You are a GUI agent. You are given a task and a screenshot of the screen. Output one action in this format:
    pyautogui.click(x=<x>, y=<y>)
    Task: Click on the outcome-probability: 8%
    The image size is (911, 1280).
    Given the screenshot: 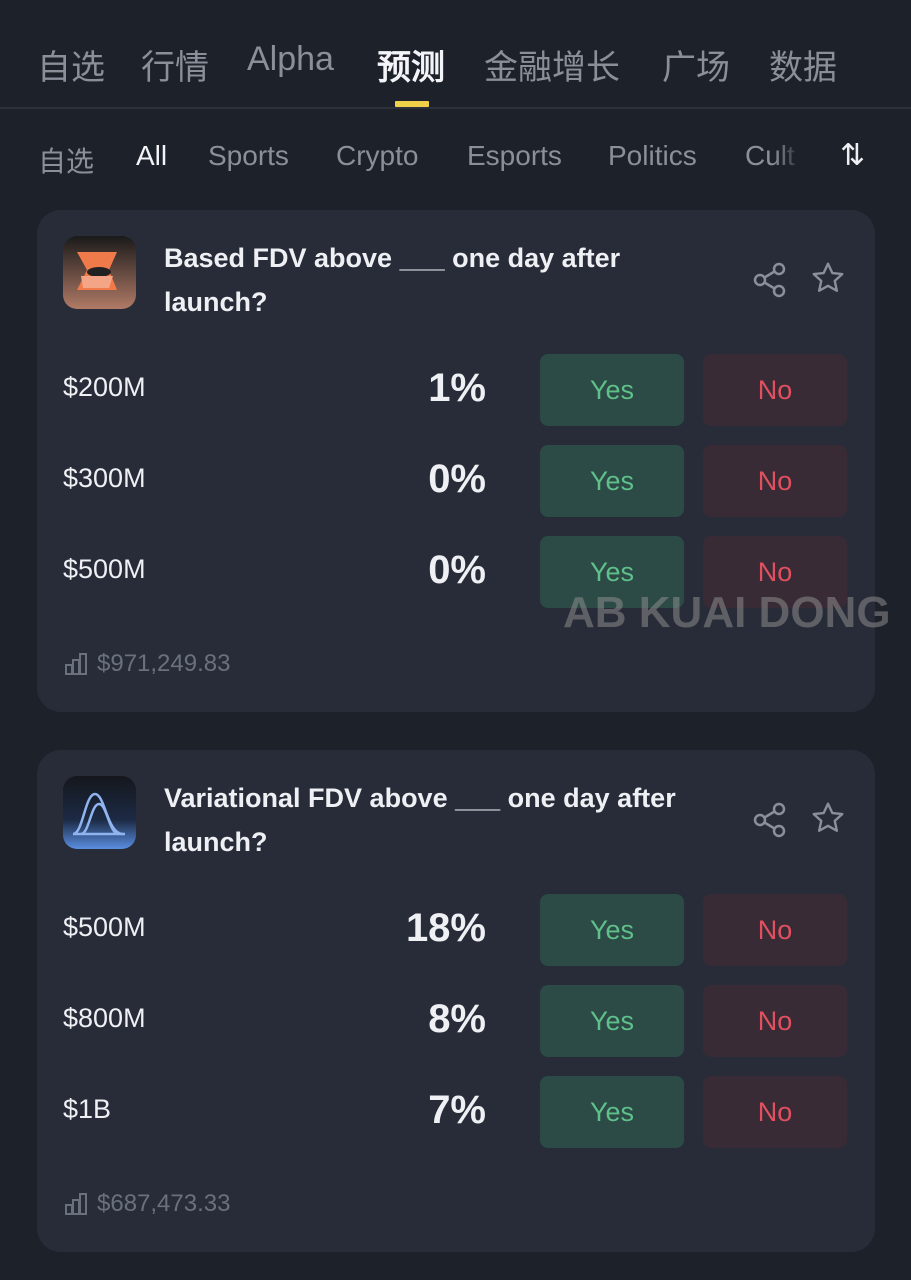 What is the action you would take?
    pyautogui.click(x=457, y=1019)
    